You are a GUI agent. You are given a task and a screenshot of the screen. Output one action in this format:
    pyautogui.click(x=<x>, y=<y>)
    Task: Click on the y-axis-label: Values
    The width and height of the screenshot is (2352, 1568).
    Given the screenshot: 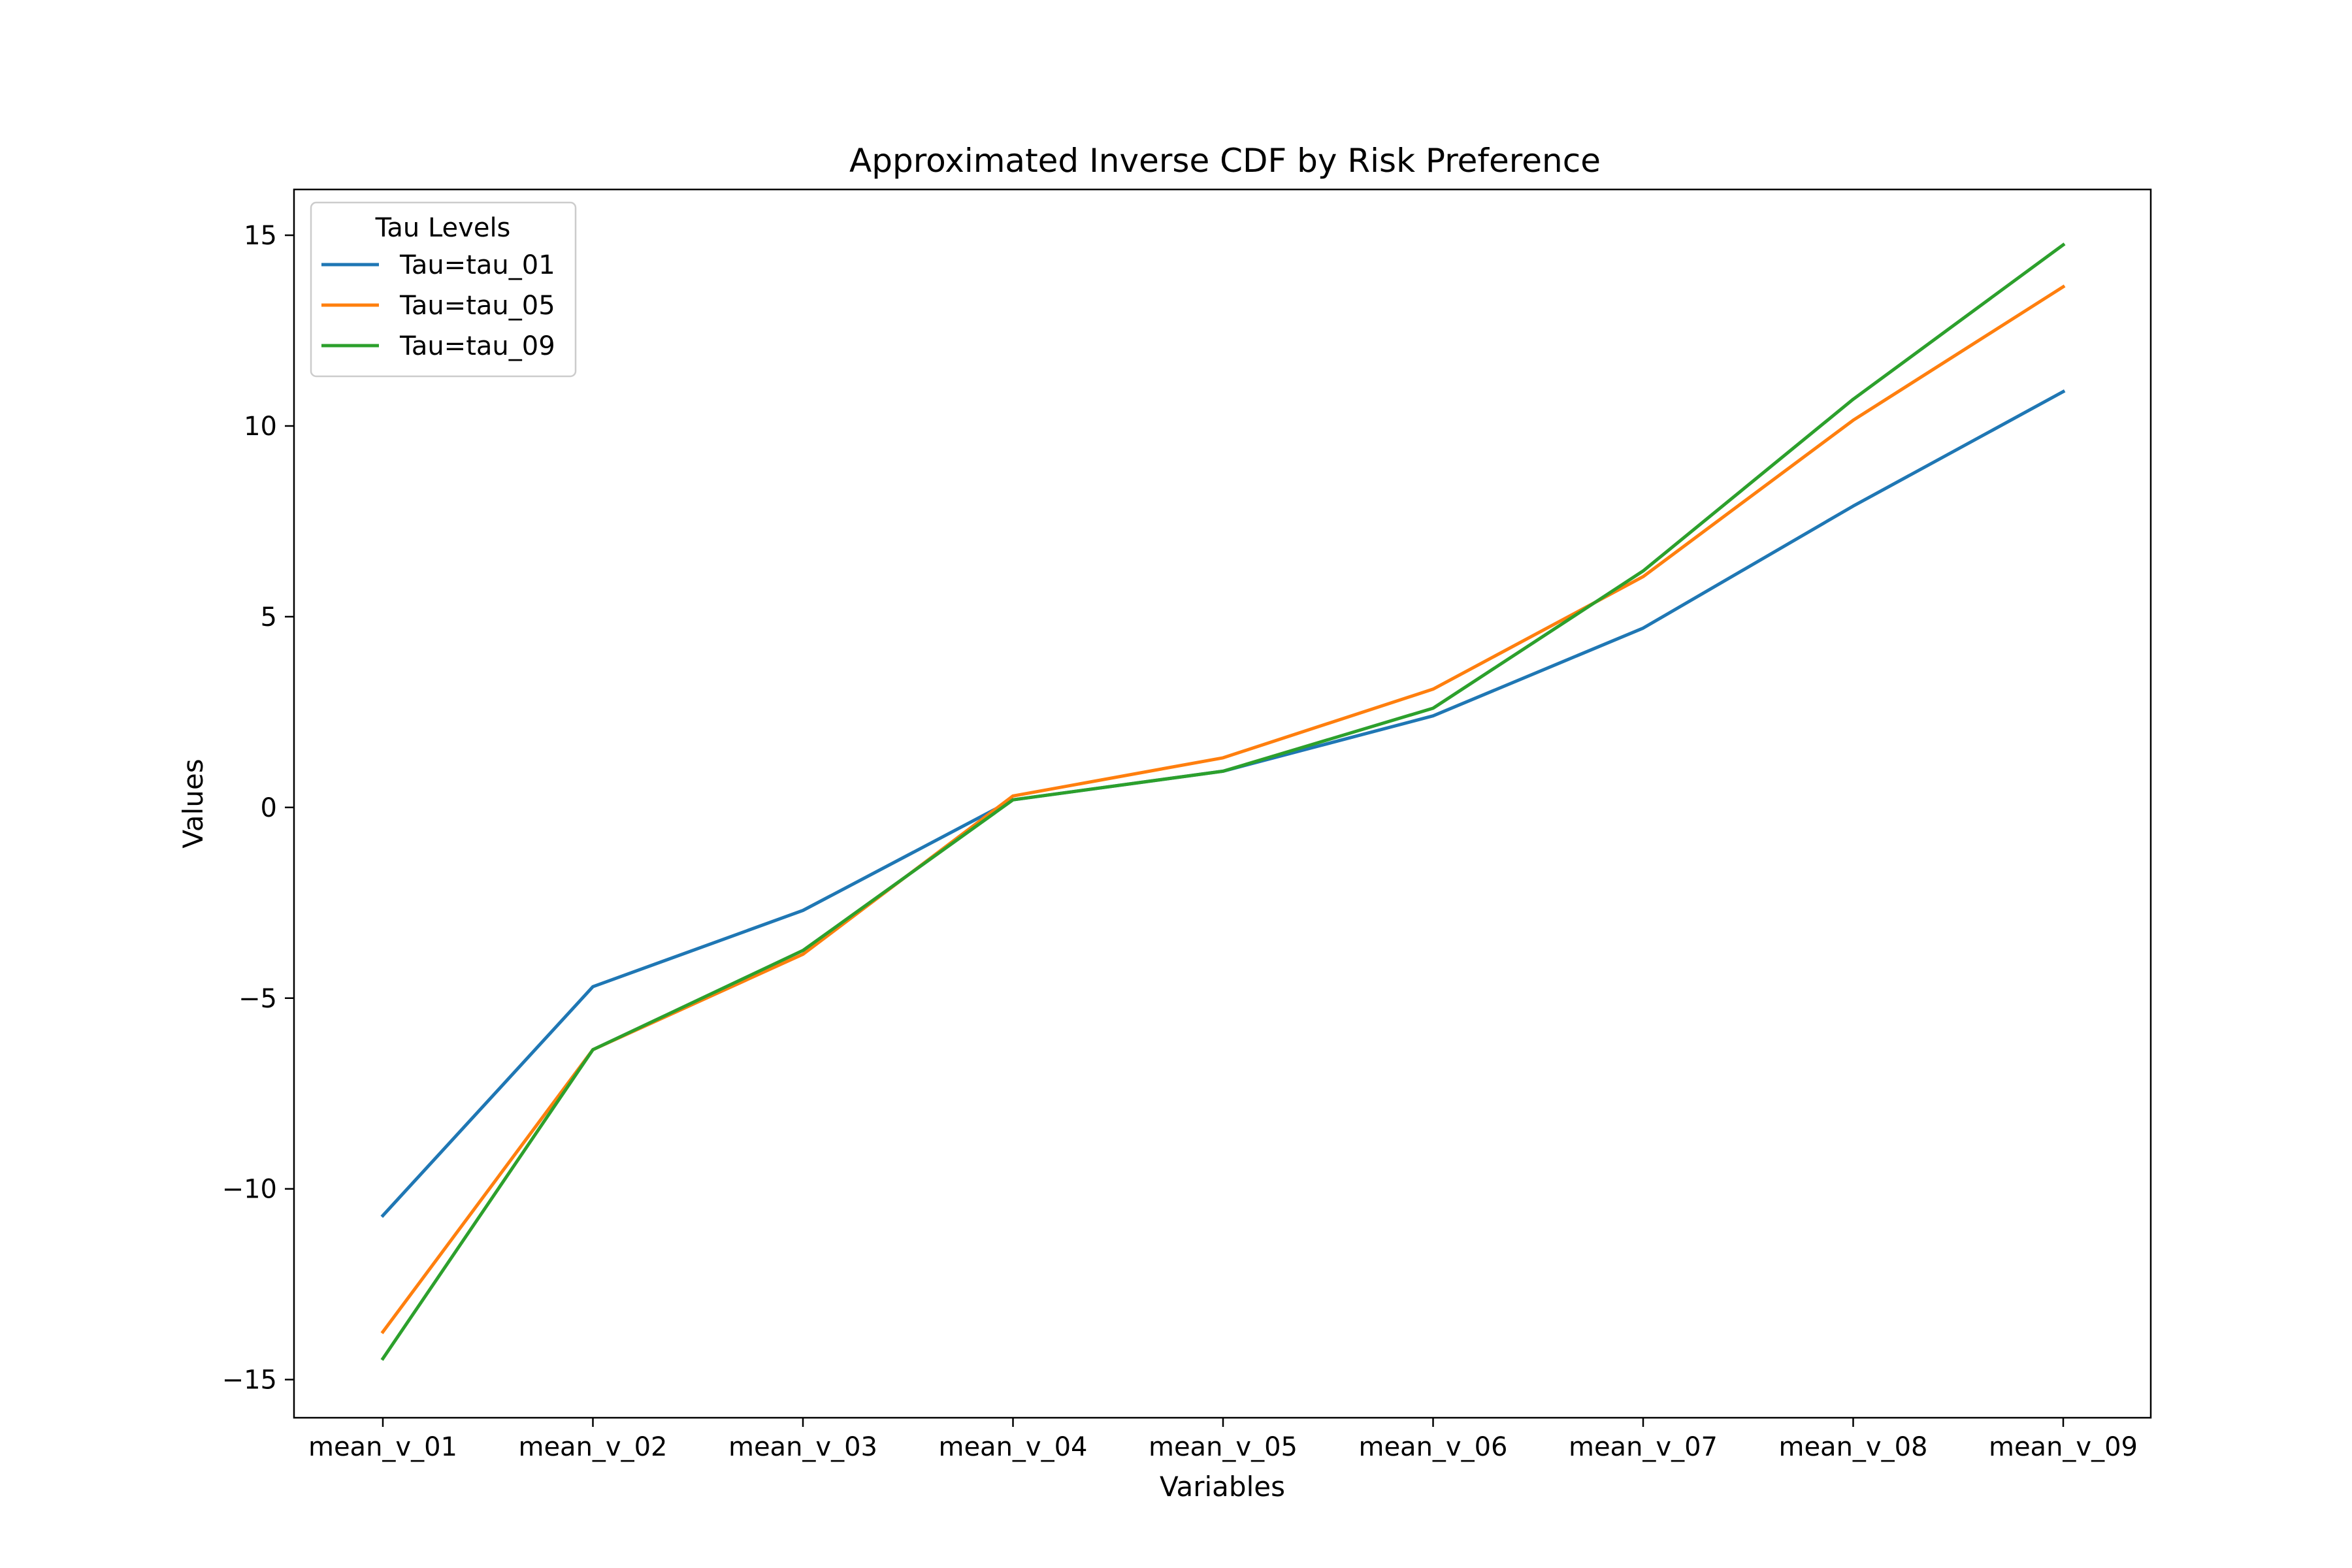 What is the action you would take?
    pyautogui.click(x=193, y=803)
    